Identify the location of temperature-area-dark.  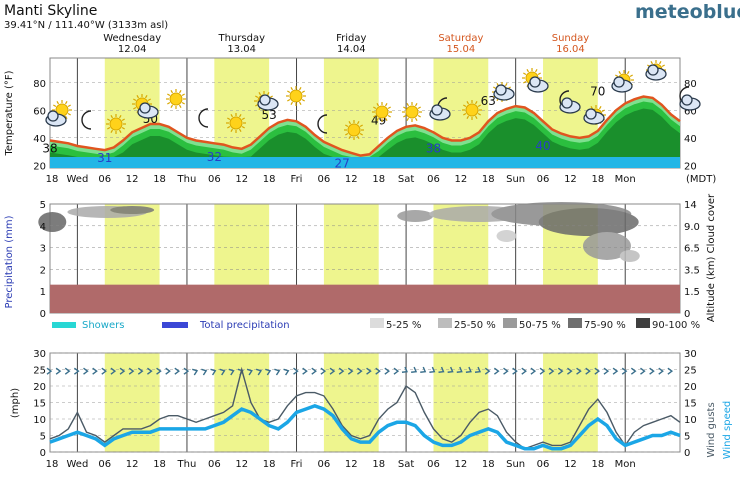
(365, 132).